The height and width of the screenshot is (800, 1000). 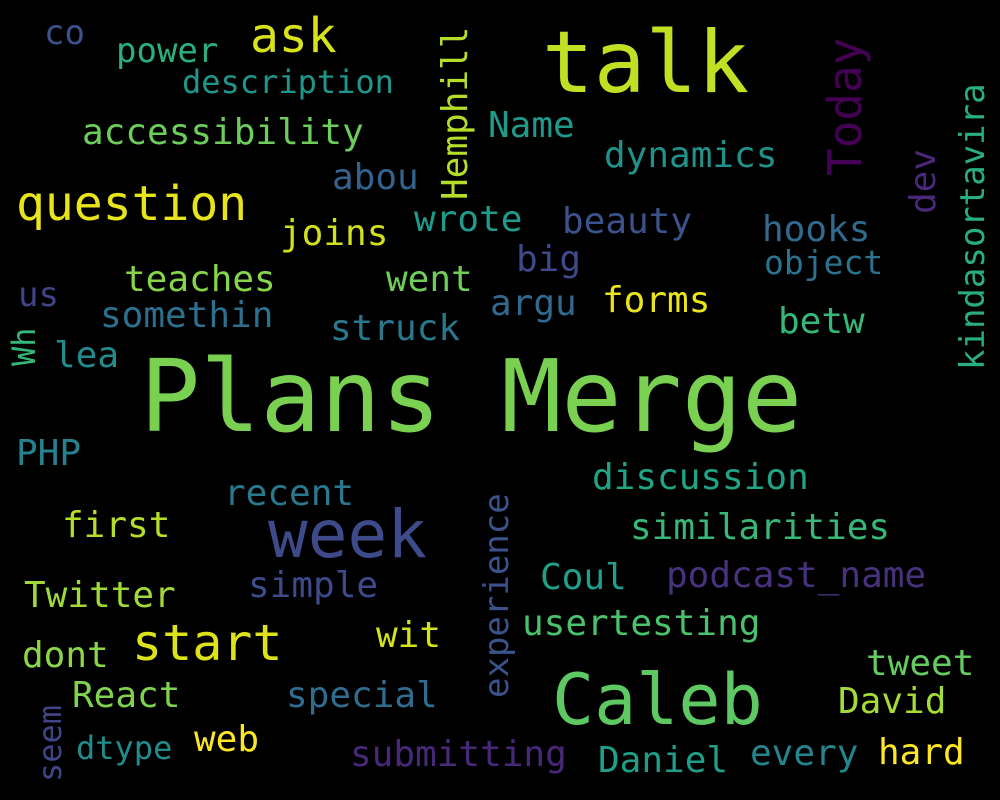 I want to click on word-somethin: somethin, so click(x=187, y=315).